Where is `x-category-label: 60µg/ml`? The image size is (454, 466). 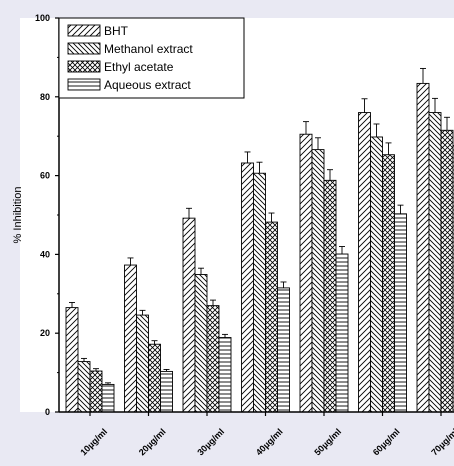
x-category-label: 60µg/ml is located at coordinates (386, 442).